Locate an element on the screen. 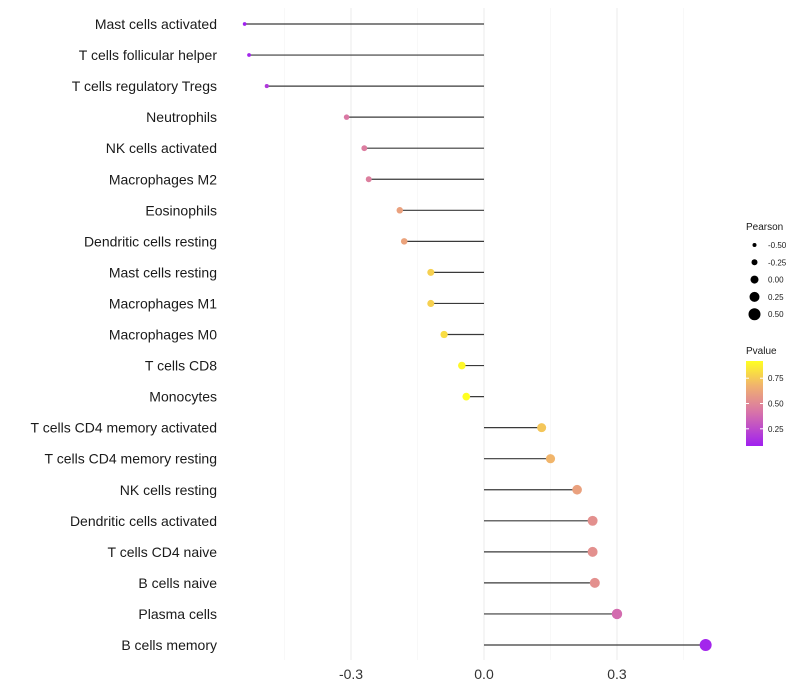 The height and width of the screenshot is (700, 800). y-axis-label: B cells naive is located at coordinates (177, 583).